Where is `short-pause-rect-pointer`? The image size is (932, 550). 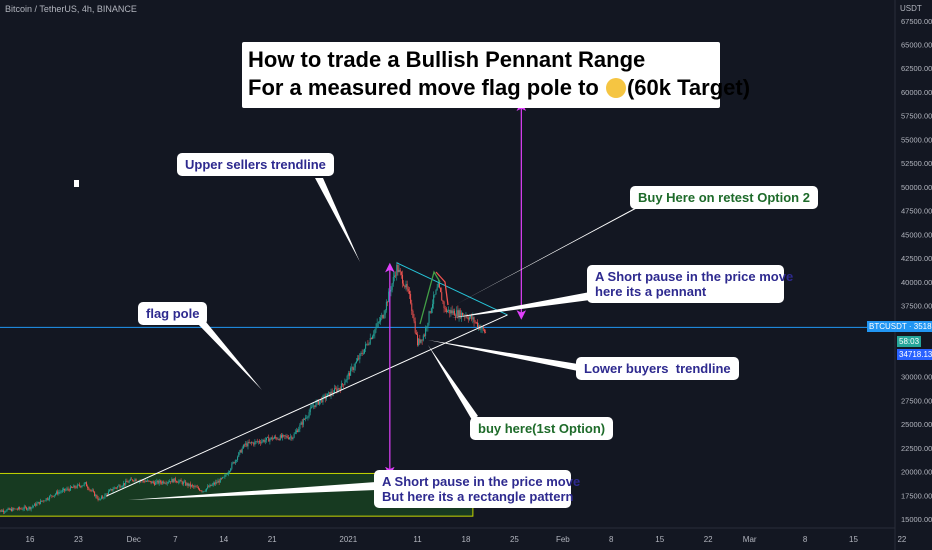 short-pause-rect-pointer is located at coordinates (252, 491).